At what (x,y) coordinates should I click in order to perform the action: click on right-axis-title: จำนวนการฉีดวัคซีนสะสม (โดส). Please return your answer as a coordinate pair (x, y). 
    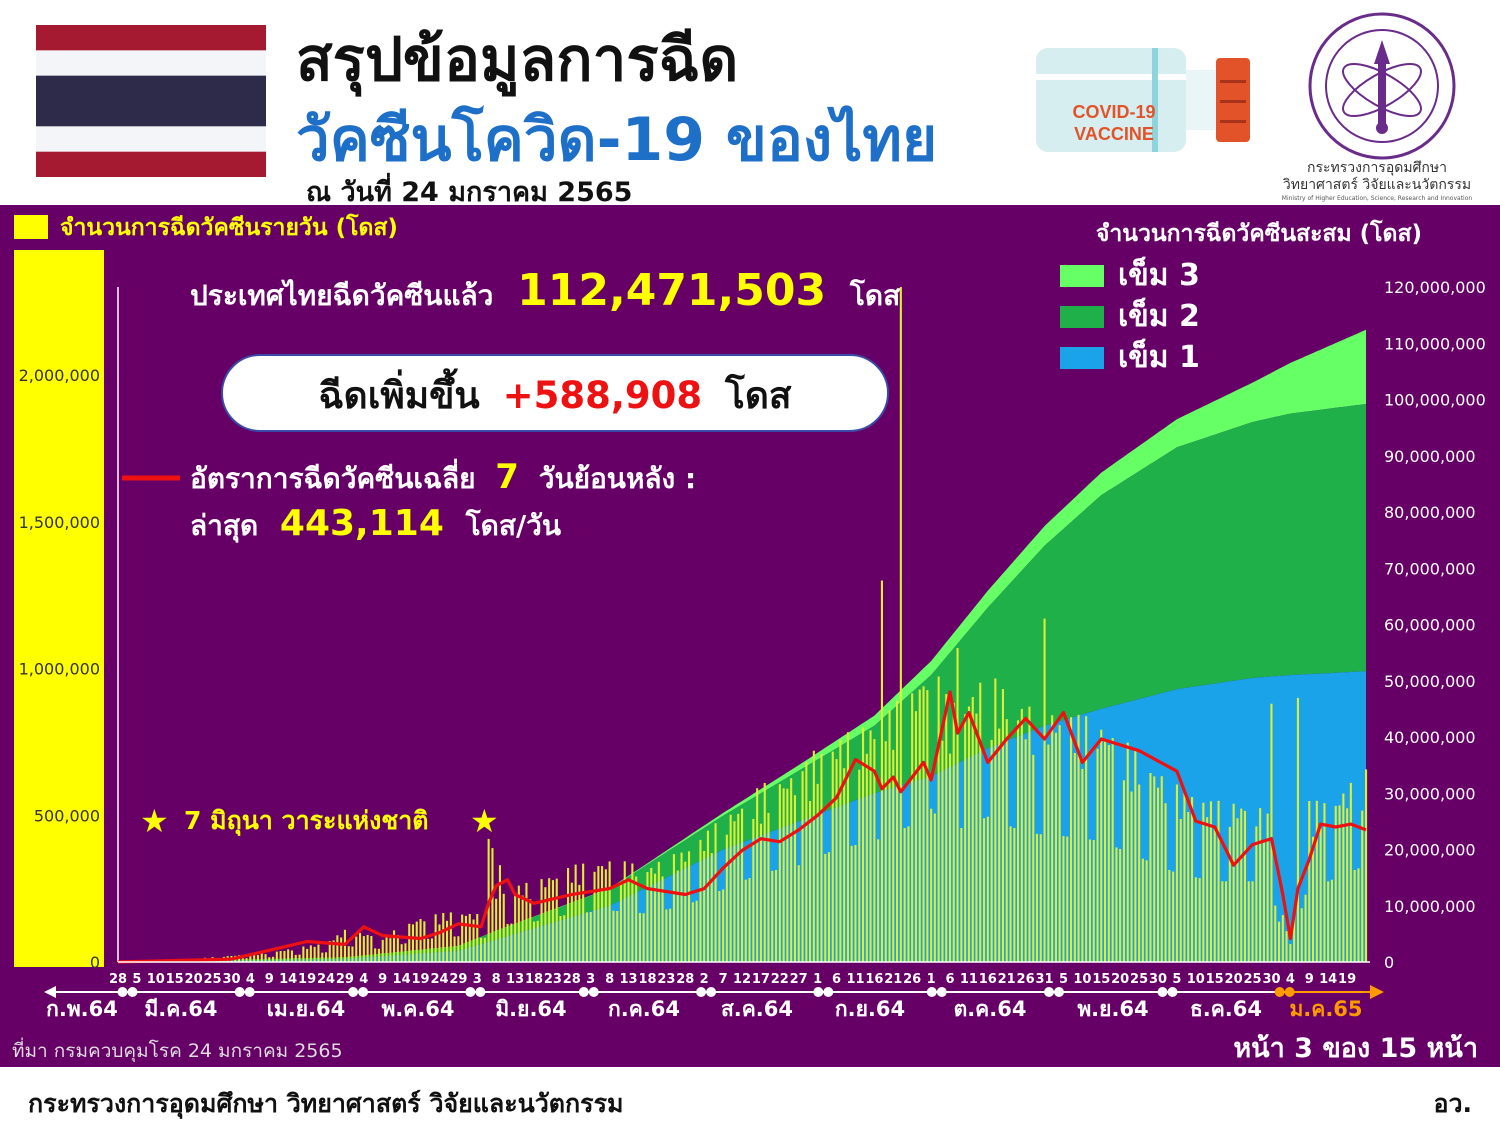
    Looking at the image, I should click on (1259, 233).